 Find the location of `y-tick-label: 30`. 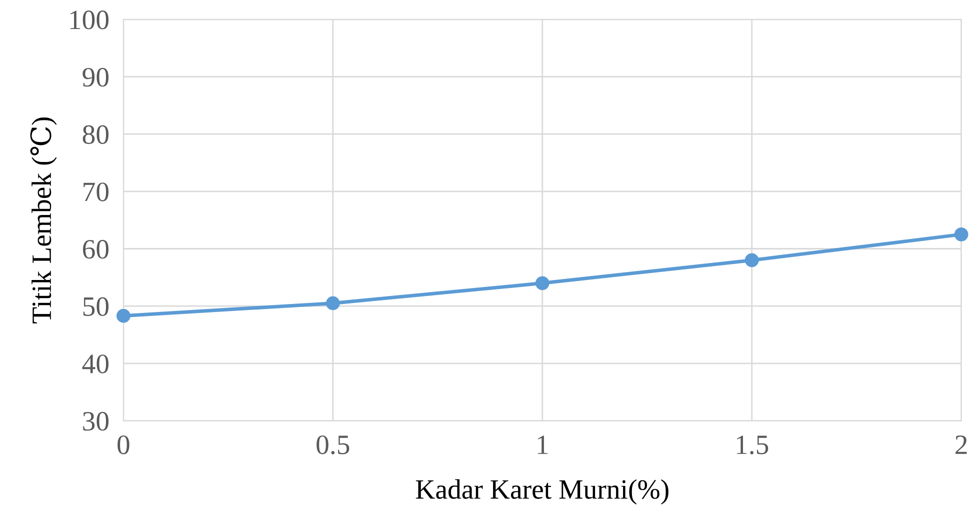

y-tick-label: 30 is located at coordinates (95, 421).